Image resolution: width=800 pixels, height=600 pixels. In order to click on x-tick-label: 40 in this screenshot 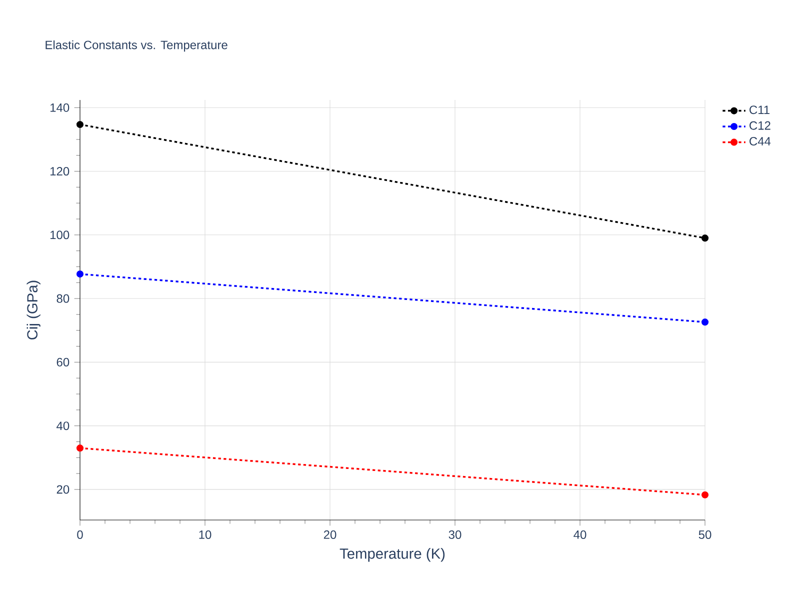, I will do `click(580, 534)`.